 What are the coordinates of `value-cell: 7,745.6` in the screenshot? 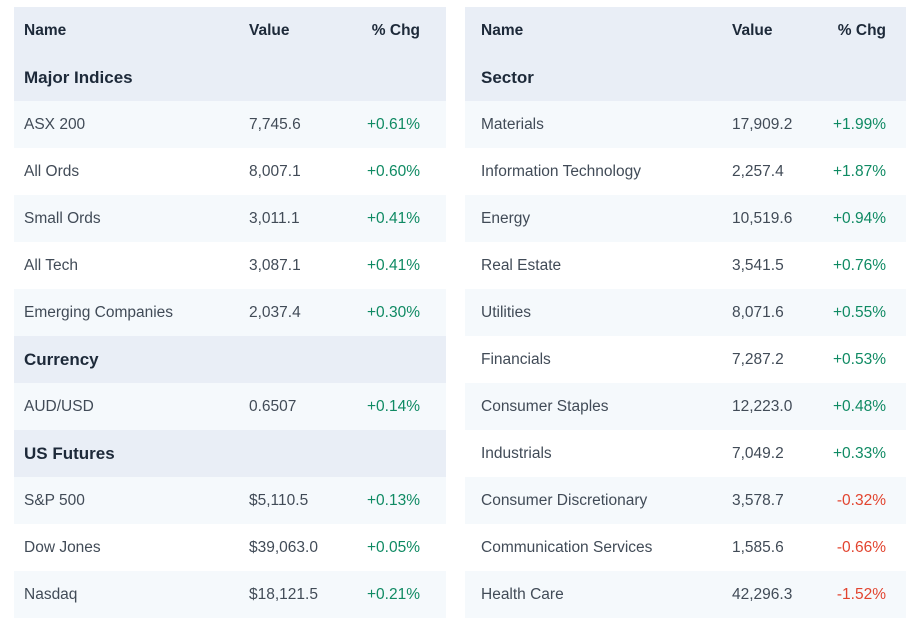 It's located at (275, 124).